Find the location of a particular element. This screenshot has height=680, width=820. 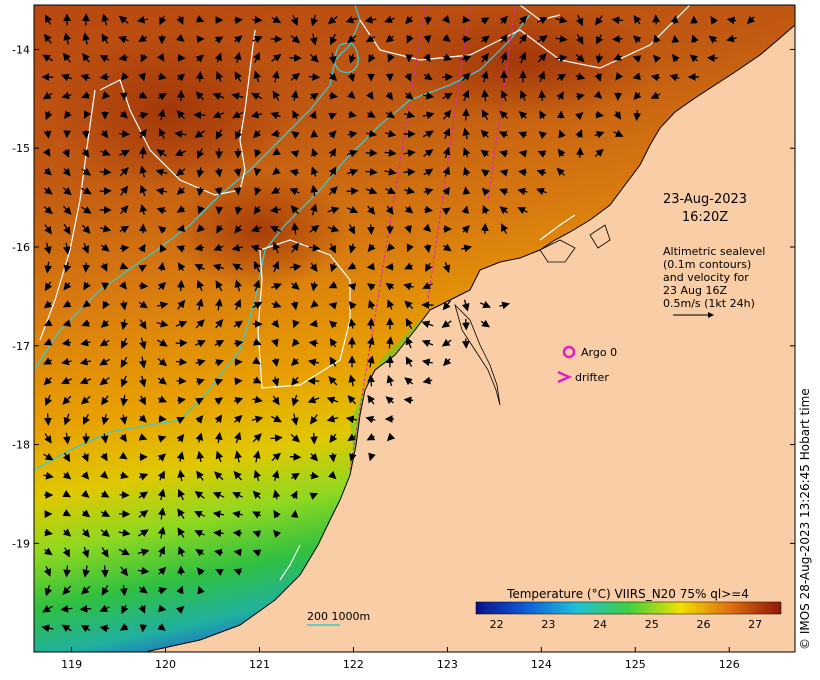

colorbar-ticks: 22 23 24 25 26 27 is located at coordinates (626, 624).